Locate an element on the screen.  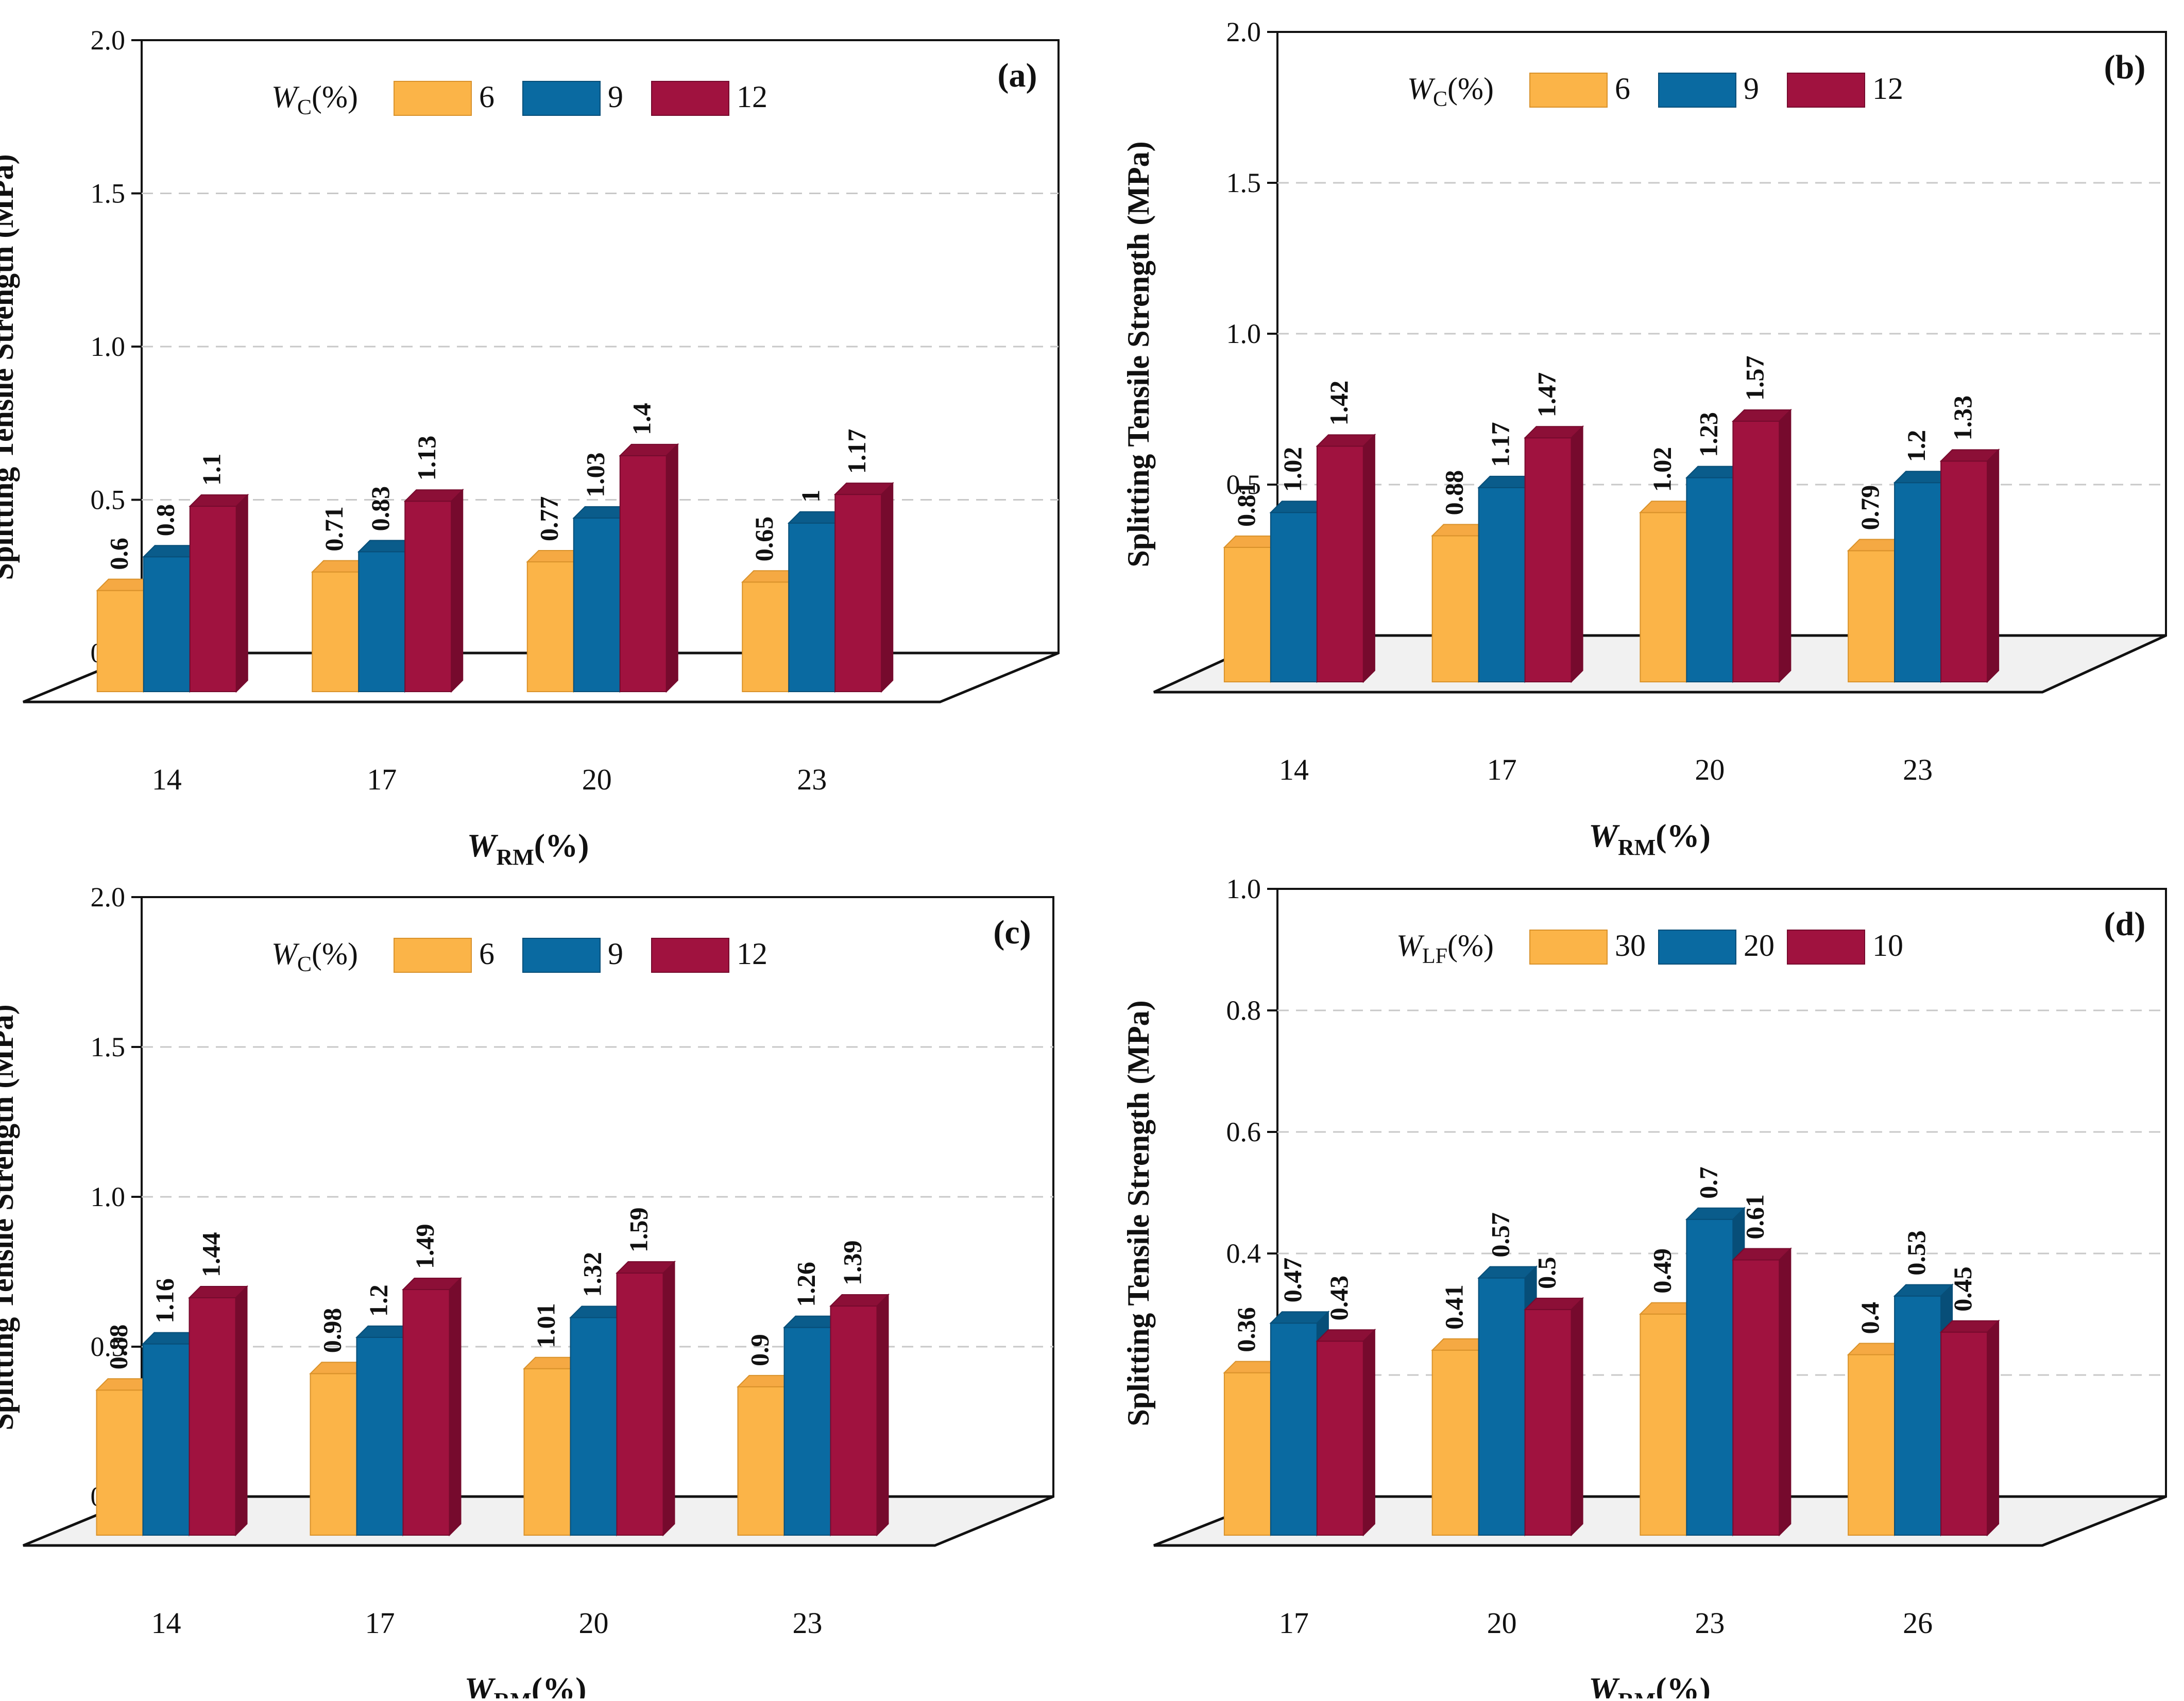
bar-value-label: 0.79 is located at coordinates (1869, 508).